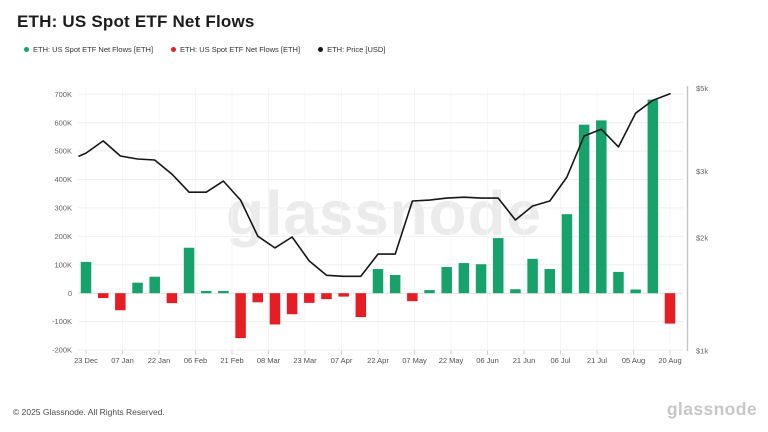 The image size is (768, 432). I want to click on x-axis-label: 06 Feb, so click(195, 360).